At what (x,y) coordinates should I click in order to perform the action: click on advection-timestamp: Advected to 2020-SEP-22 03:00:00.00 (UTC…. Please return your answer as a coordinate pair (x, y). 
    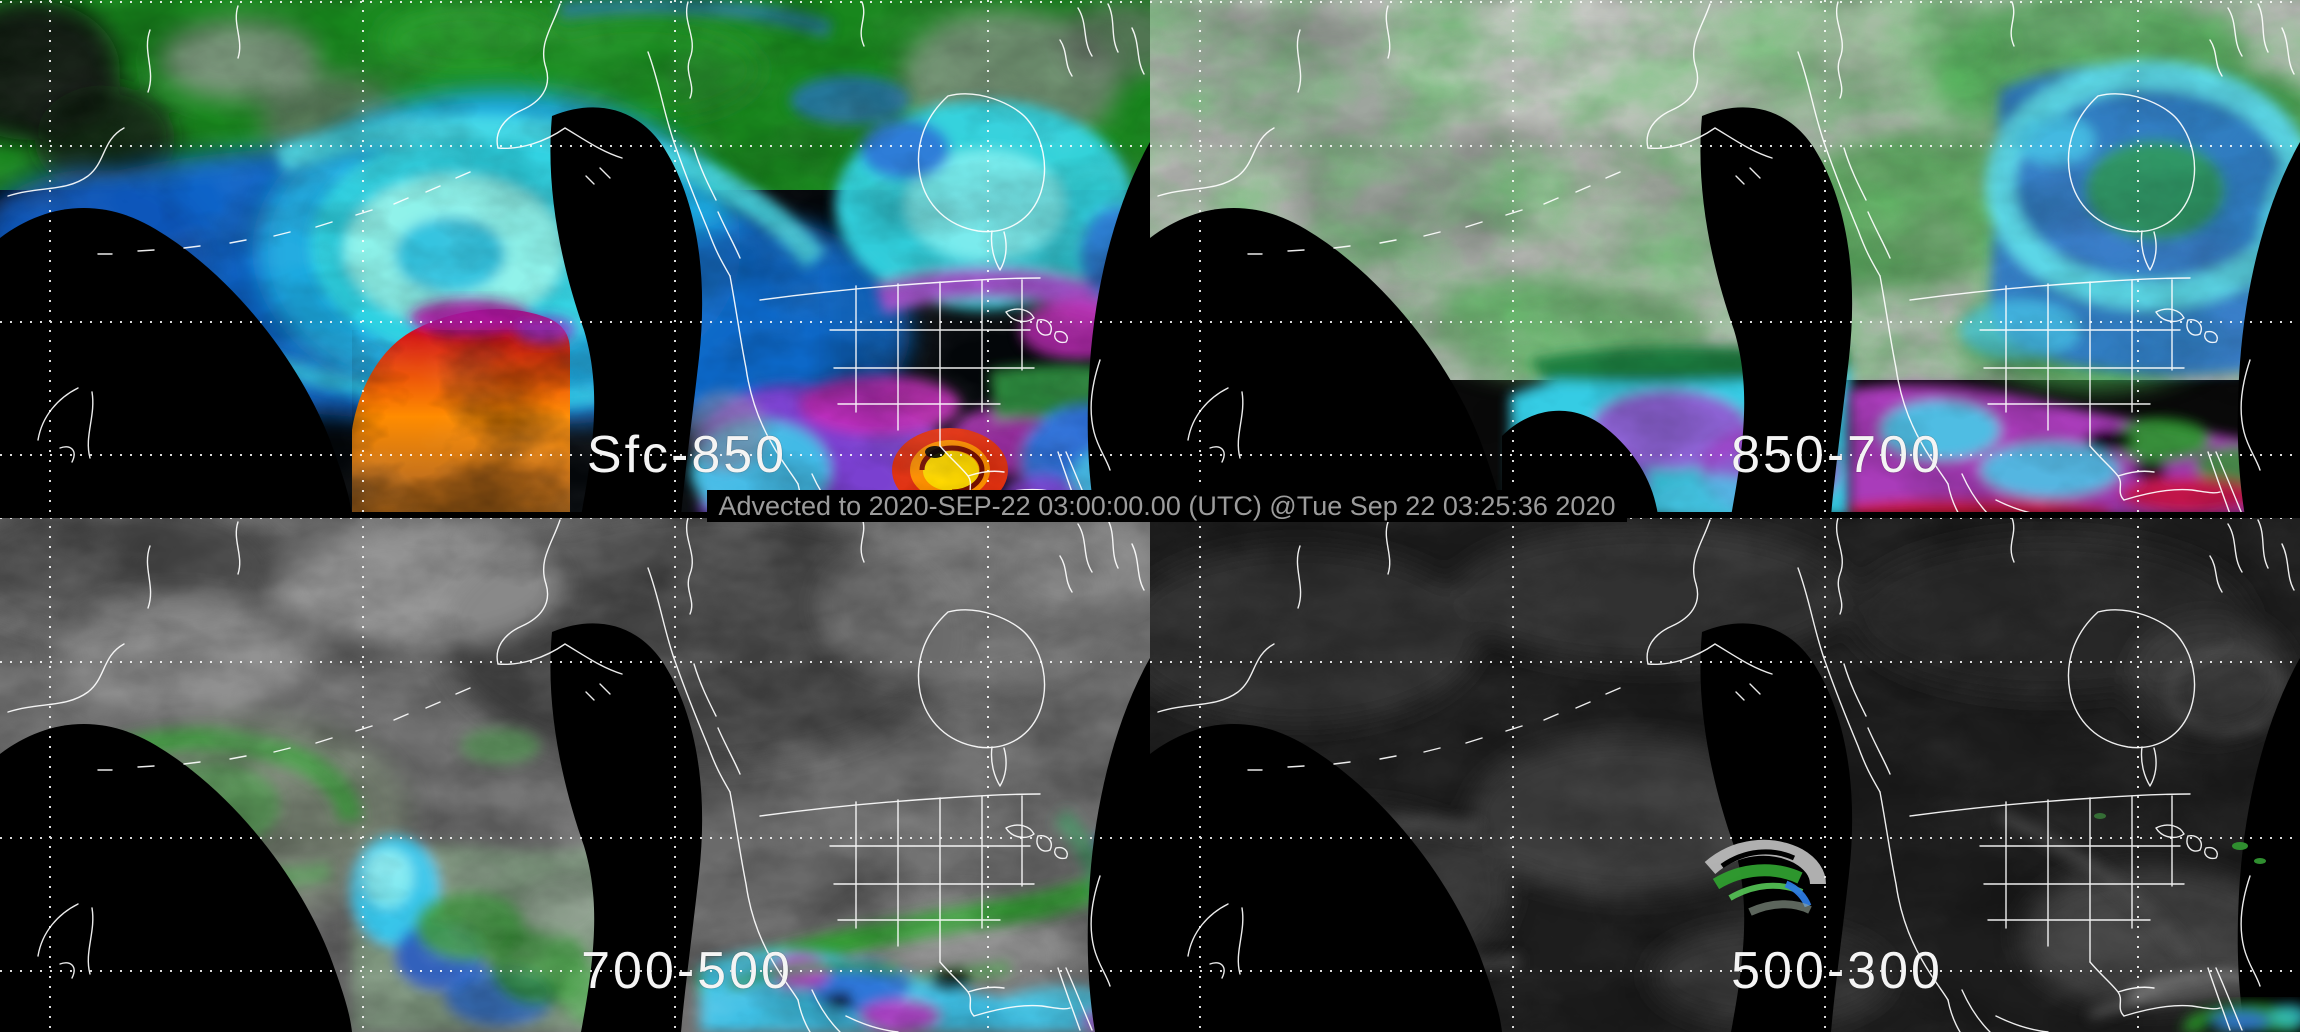
    Looking at the image, I should click on (1167, 506).